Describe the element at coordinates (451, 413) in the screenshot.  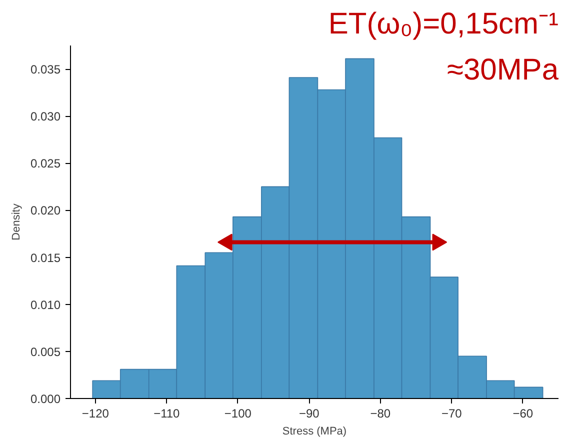
I see `x-tick-label: −70` at that location.